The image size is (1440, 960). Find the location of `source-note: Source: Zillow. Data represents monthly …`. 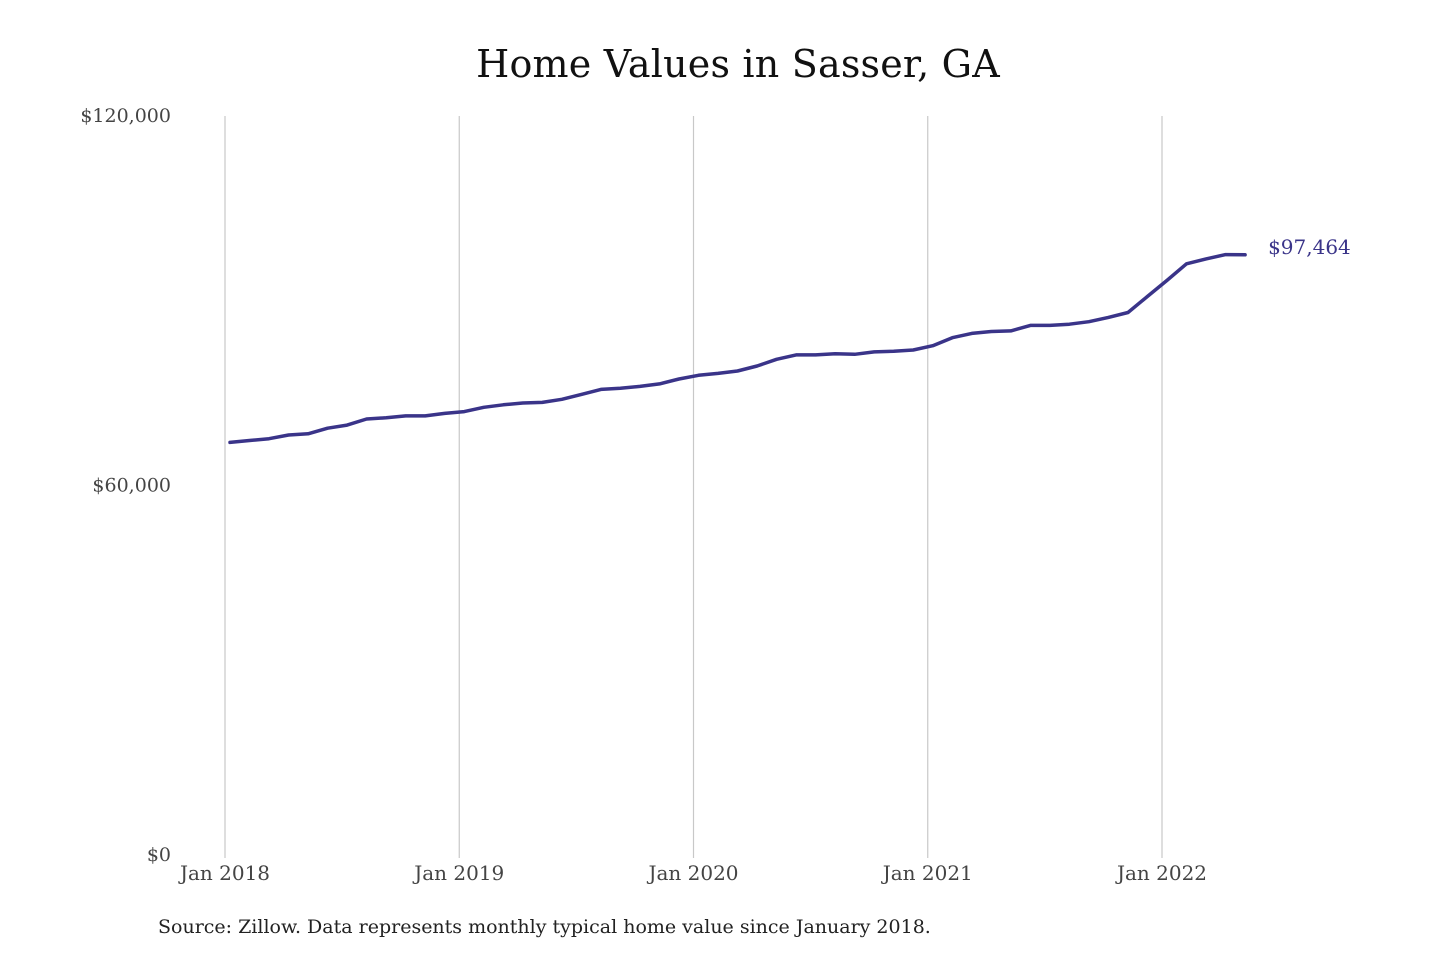

source-note: Source: Zillow. Data represents monthly … is located at coordinates (544, 927).